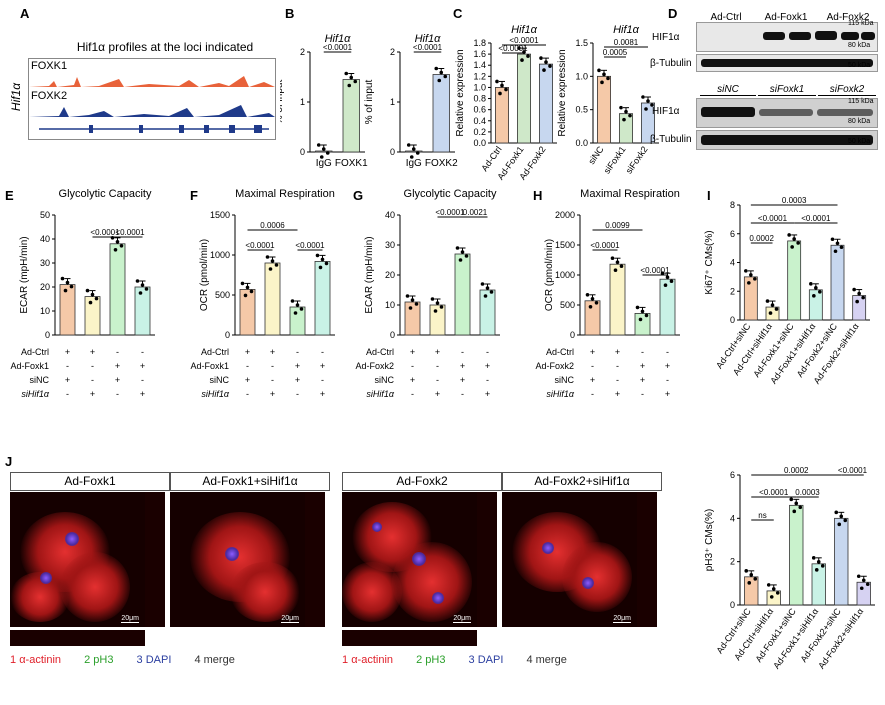 This screenshot has height=705, width=885. Describe the element at coordinates (462, 352) in the screenshot. I see `g-cond-sign: -` at that location.